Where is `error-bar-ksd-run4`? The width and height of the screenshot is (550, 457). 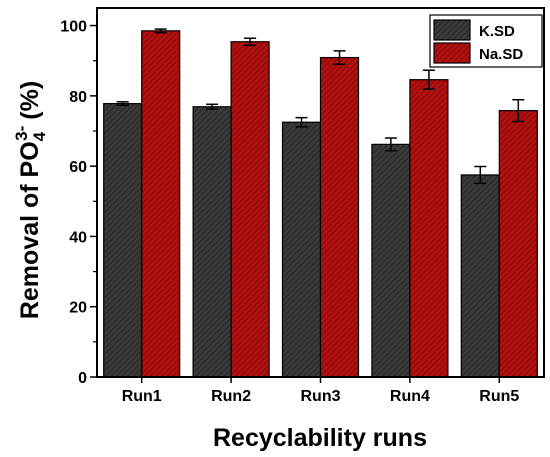
error-bar-ksd-run4 is located at coordinates (390, 144).